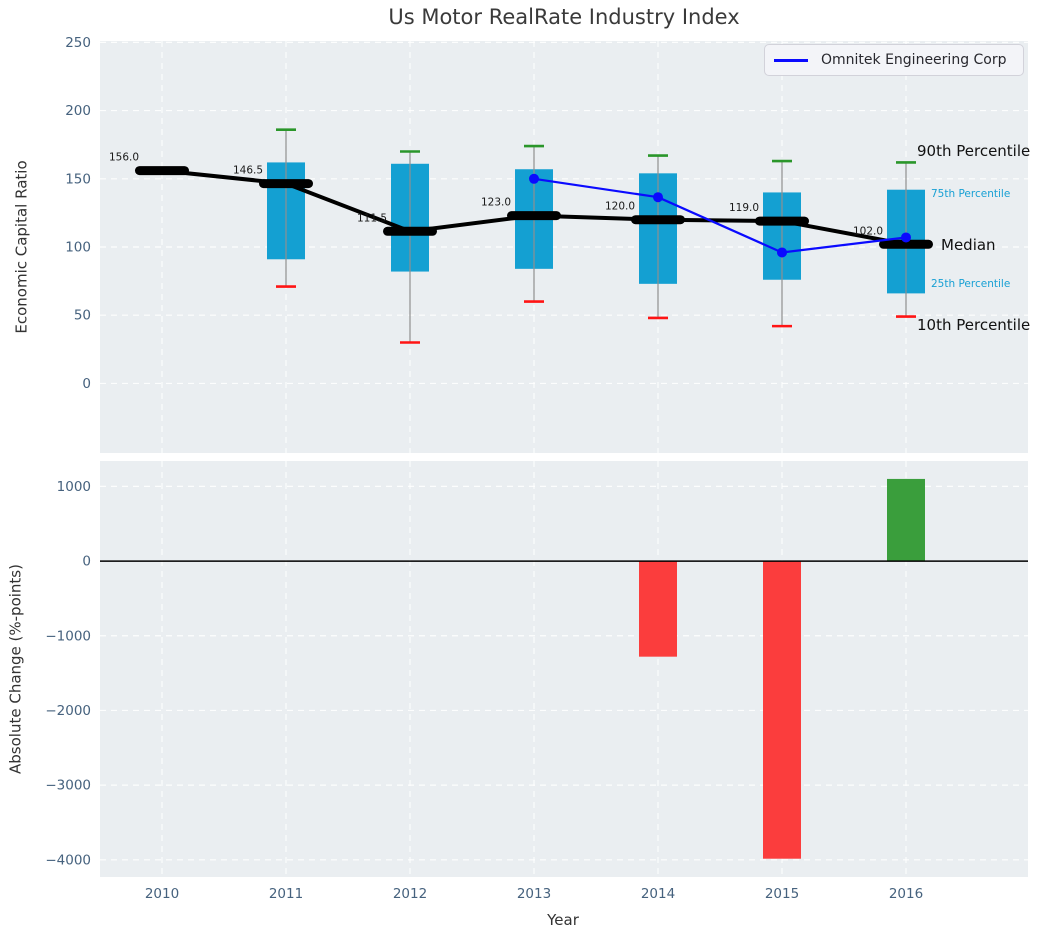 This screenshot has height=942, width=1054. What do you see at coordinates (906, 894) in the screenshot?
I see `x-tick-label: 2016` at bounding box center [906, 894].